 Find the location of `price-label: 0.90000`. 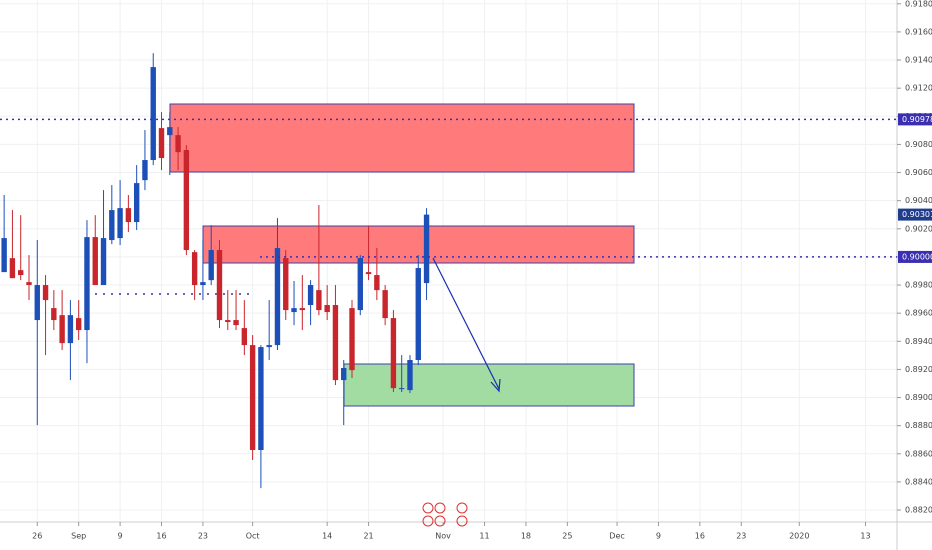

price-label: 0.90000 is located at coordinates (917, 256).